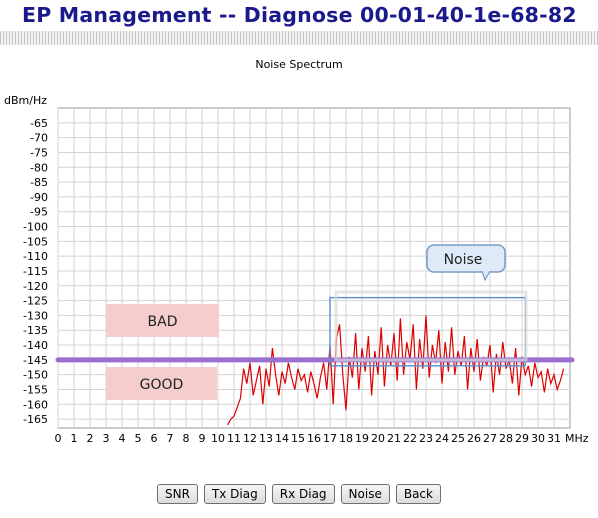  I want to click on x-tick-label: 4, so click(122, 438).